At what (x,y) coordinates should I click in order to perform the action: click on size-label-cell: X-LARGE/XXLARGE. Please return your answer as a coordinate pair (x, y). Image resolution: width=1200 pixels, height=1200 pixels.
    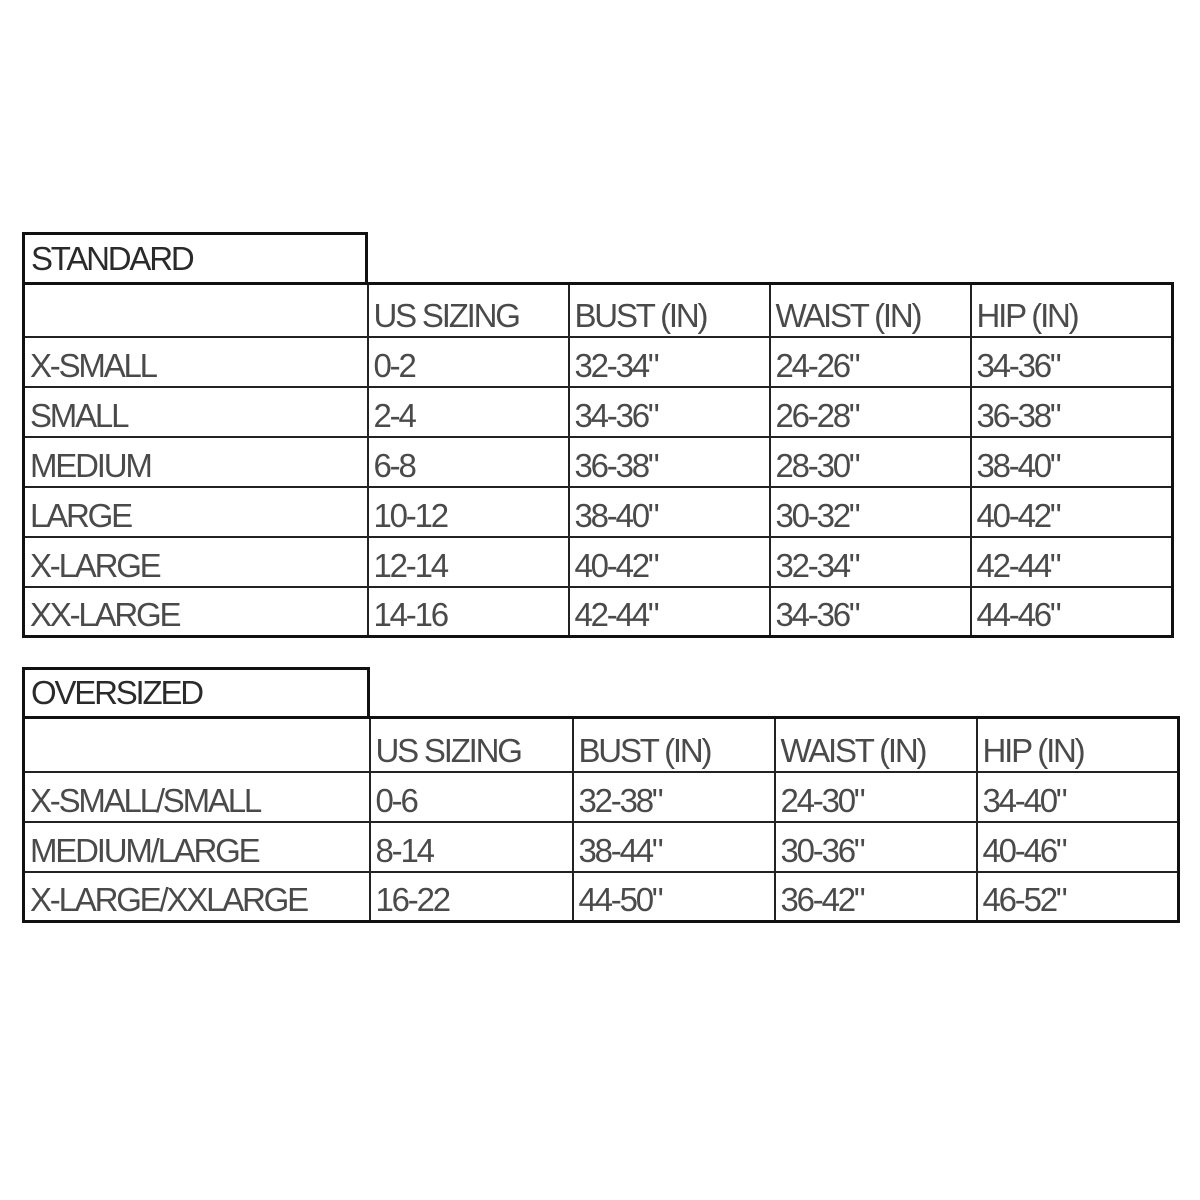
    Looking at the image, I should click on (196, 896).